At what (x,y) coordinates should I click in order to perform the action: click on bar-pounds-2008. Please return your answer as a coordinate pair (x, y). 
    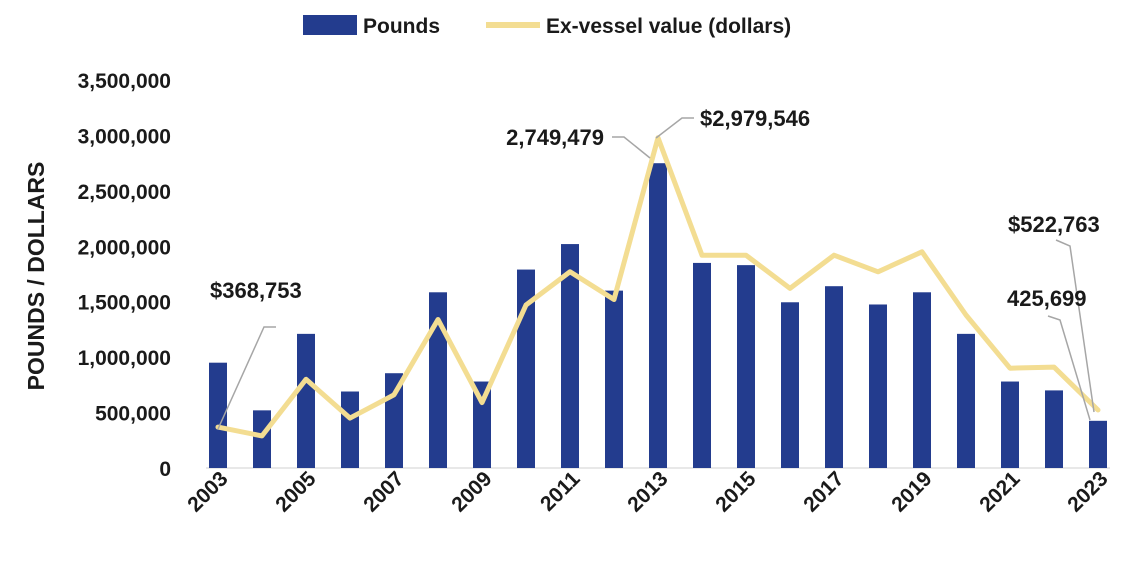
    Looking at the image, I should click on (438, 380).